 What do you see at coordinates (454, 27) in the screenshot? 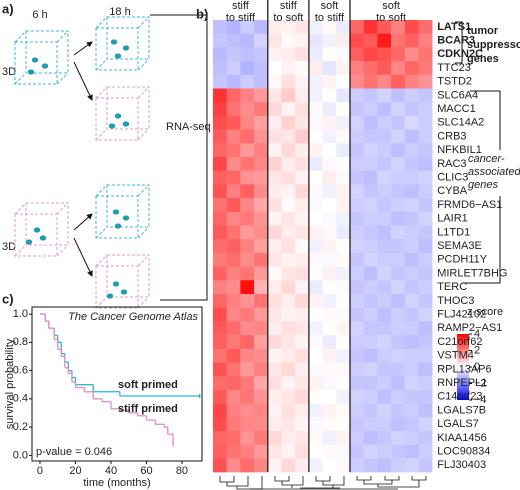
I see `row-label: LATS1` at bounding box center [454, 27].